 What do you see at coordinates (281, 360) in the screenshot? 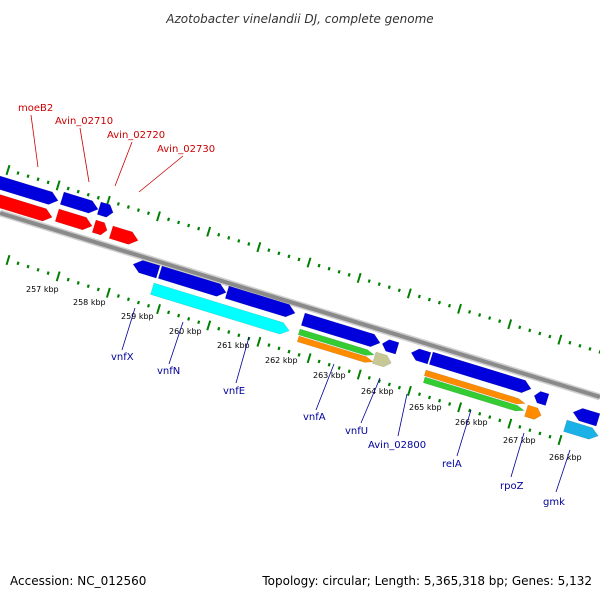
I see `kbp-label: 262 kbp` at bounding box center [281, 360].